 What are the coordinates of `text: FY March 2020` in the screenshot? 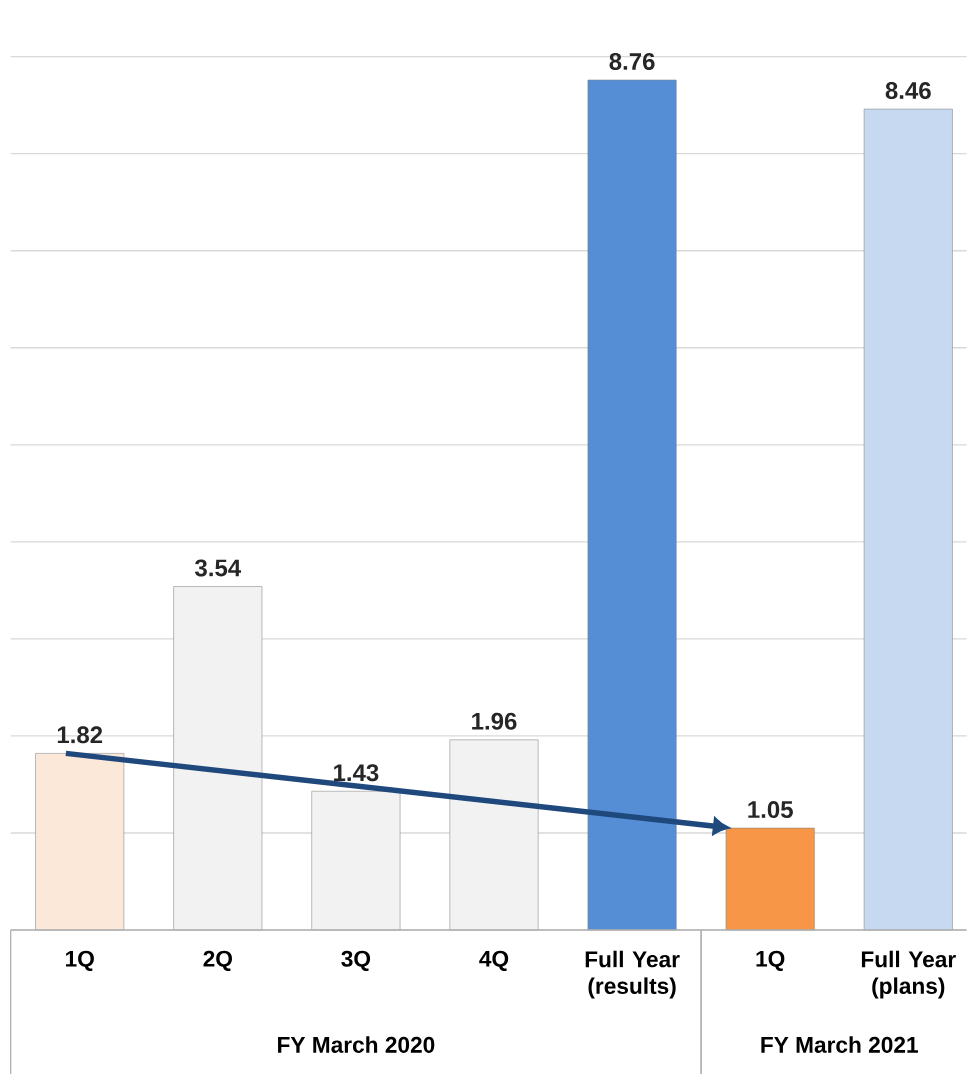 It's located at (356, 1044).